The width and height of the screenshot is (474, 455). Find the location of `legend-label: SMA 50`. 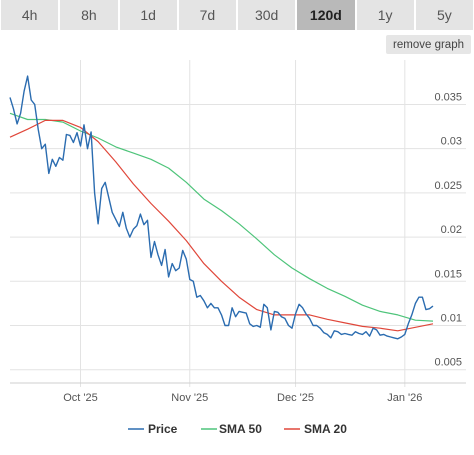

legend-label: SMA 50 is located at coordinates (240, 429).